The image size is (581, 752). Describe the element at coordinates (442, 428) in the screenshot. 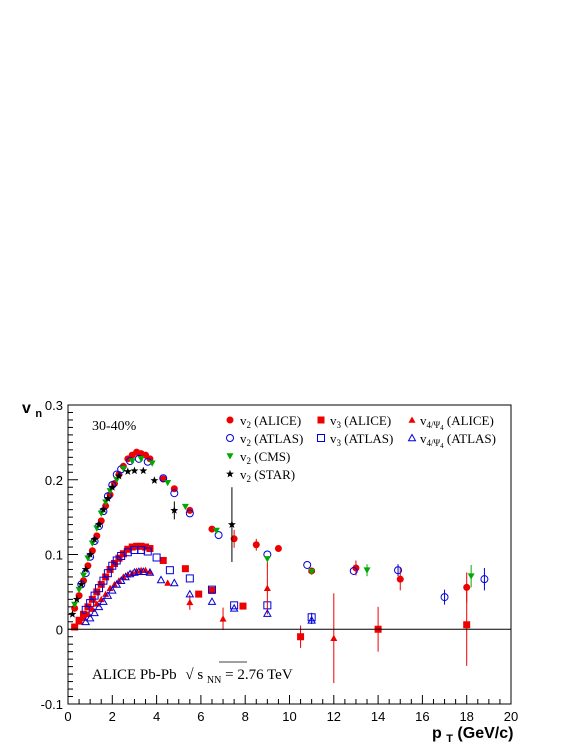

I see `legend-label-subsub: 4` at that location.